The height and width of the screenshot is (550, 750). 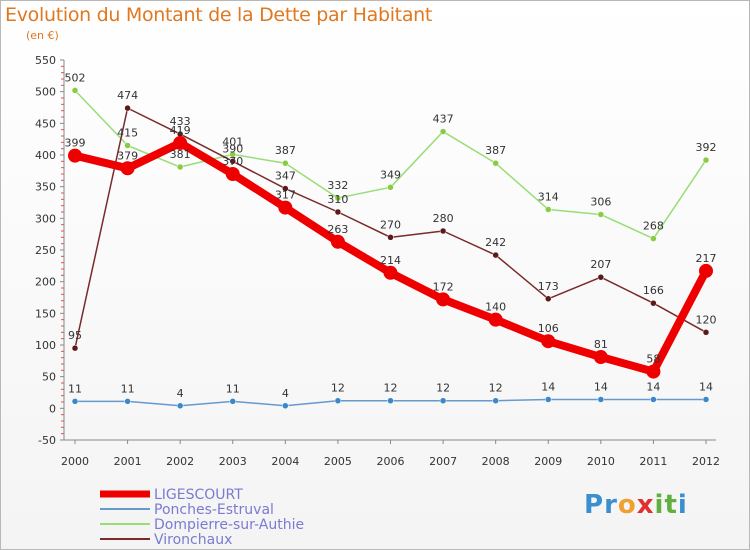 I want to click on data-label-0: 399, so click(x=75, y=143).